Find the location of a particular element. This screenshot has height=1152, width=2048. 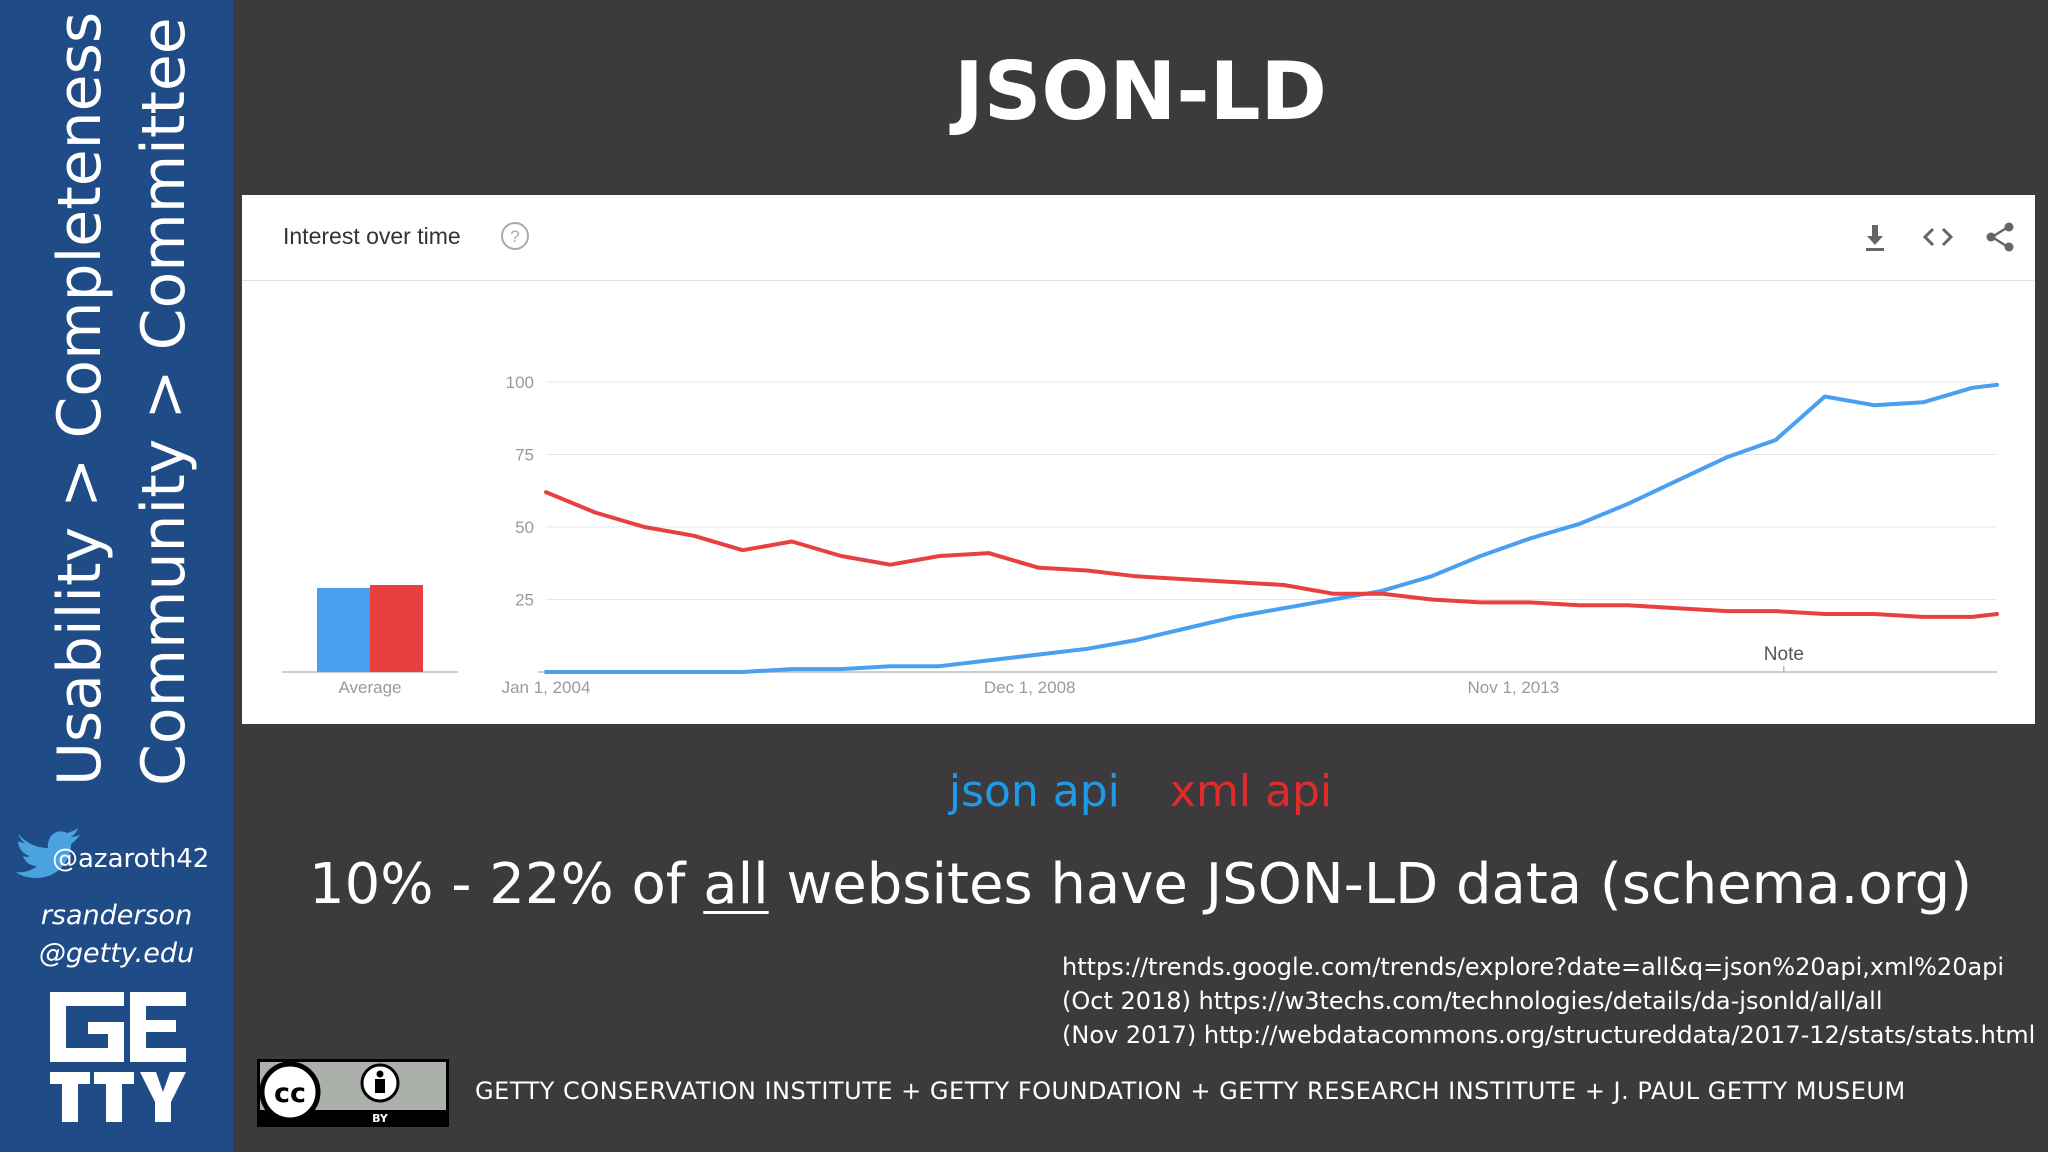

x-tick-label: Jan 1, 2004 is located at coordinates (546, 687).